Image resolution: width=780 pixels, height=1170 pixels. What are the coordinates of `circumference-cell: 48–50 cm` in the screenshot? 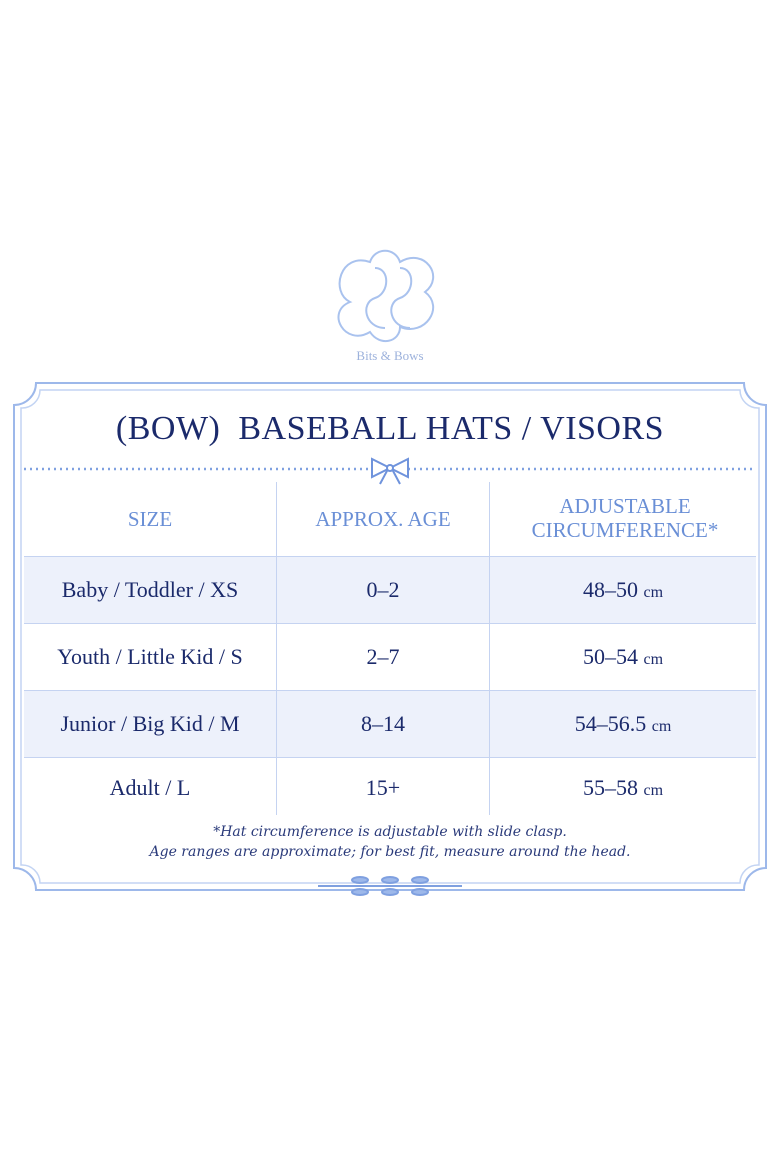 It's located at (623, 590).